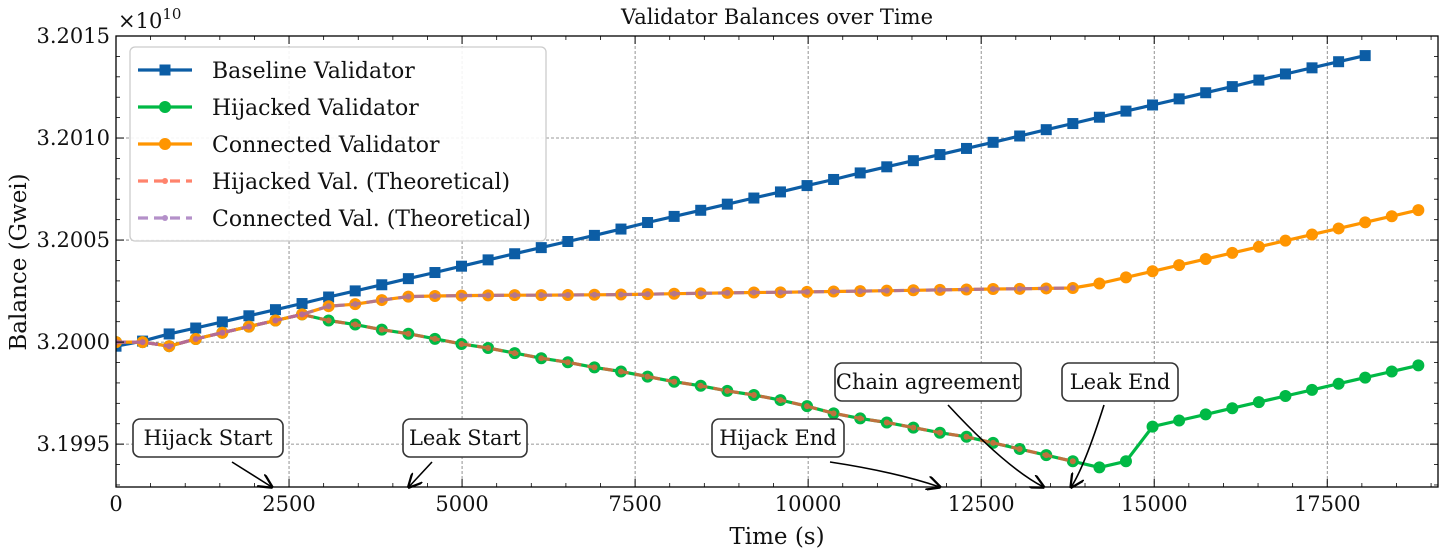 The width and height of the screenshot is (1444, 556). Describe the element at coordinates (1154, 504) in the screenshot. I see `x-tick-label: 15000` at that location.